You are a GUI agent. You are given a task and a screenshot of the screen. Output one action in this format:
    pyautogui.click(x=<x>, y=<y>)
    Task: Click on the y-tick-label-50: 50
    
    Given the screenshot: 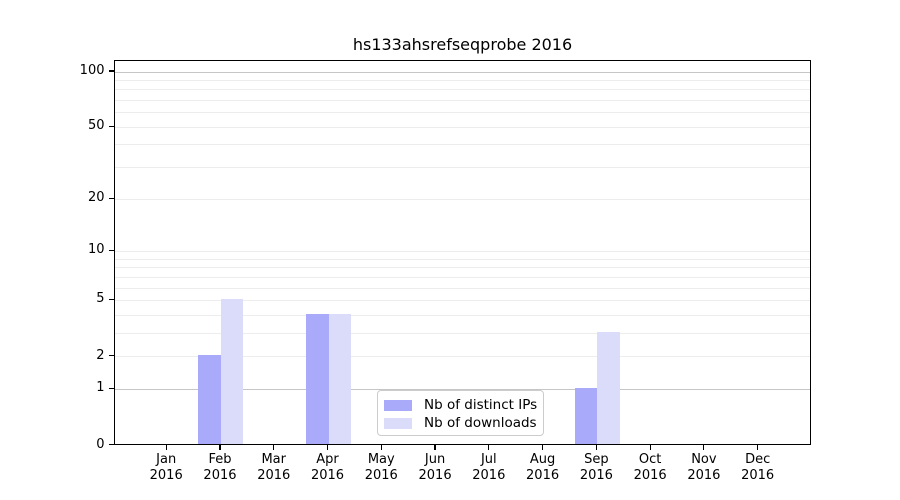 What is the action you would take?
    pyautogui.click(x=96, y=126)
    